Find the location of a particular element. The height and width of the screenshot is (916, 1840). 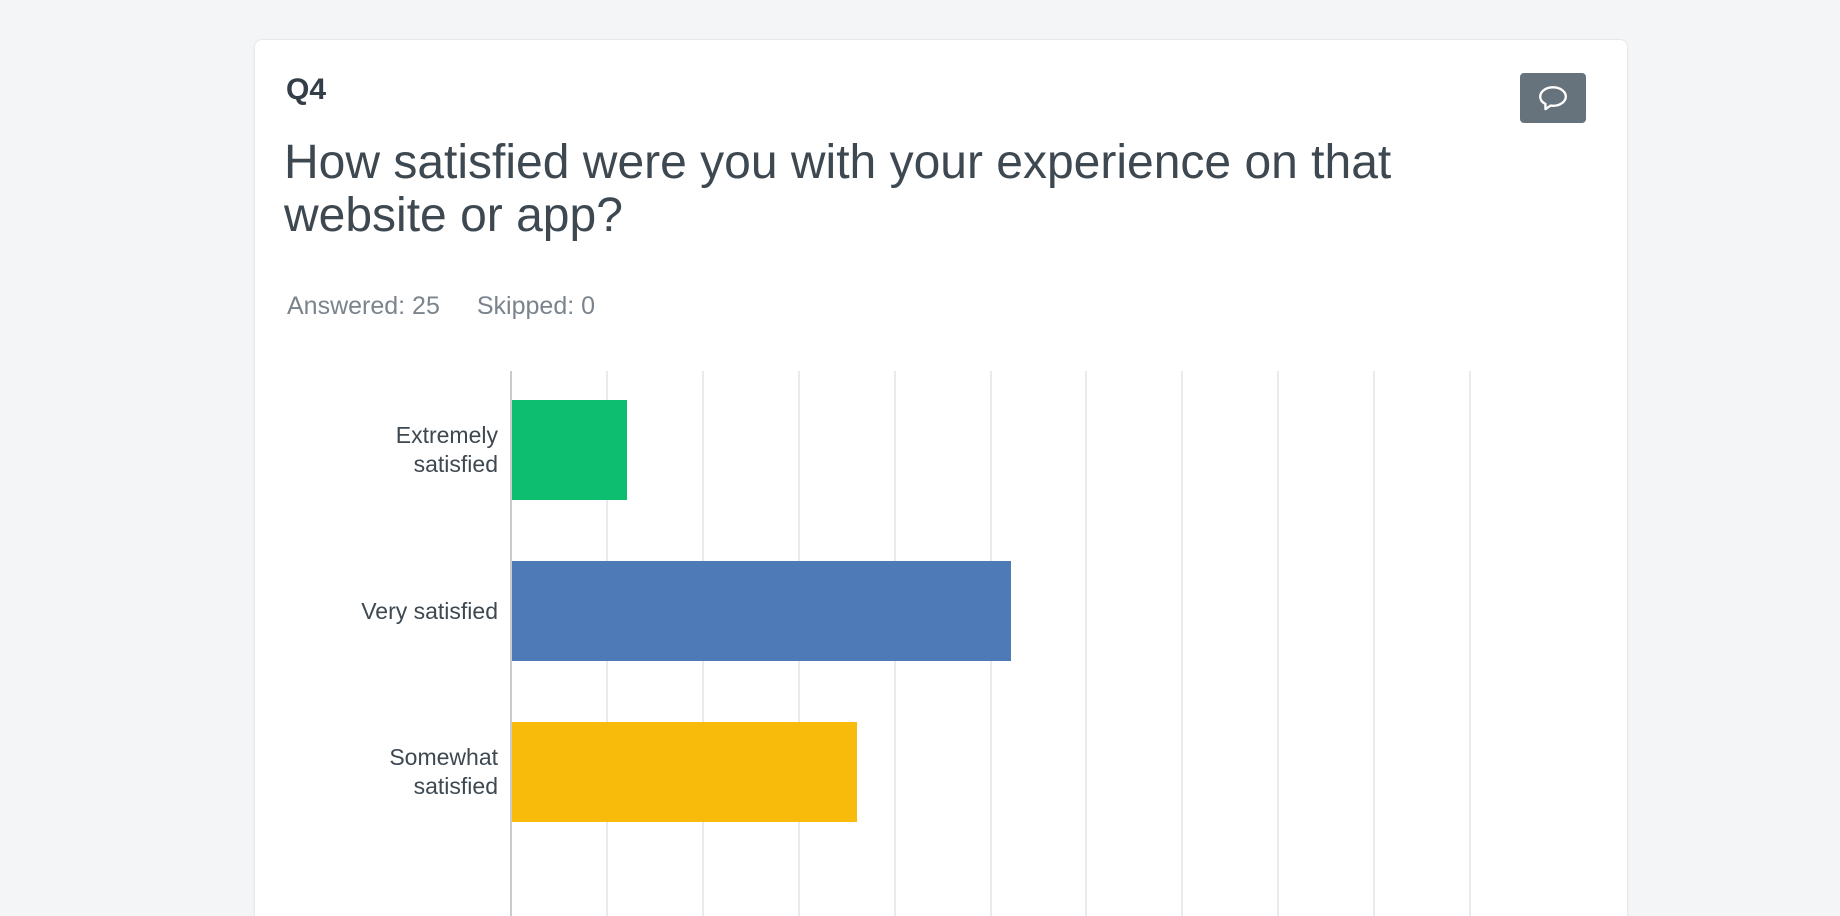

speech-bubble-icon is located at coordinates (1553, 98).